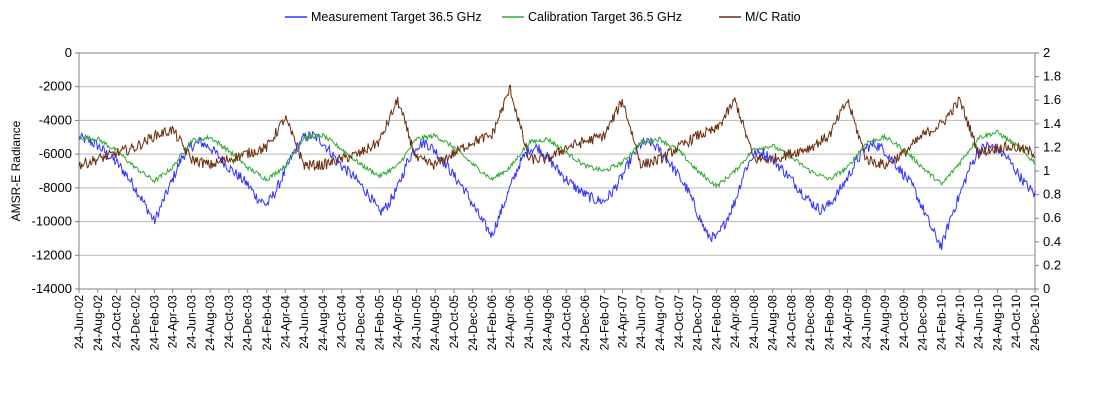  What do you see at coordinates (135, 323) in the screenshot?
I see `x-tick-label: 24-Dec-02` at bounding box center [135, 323].